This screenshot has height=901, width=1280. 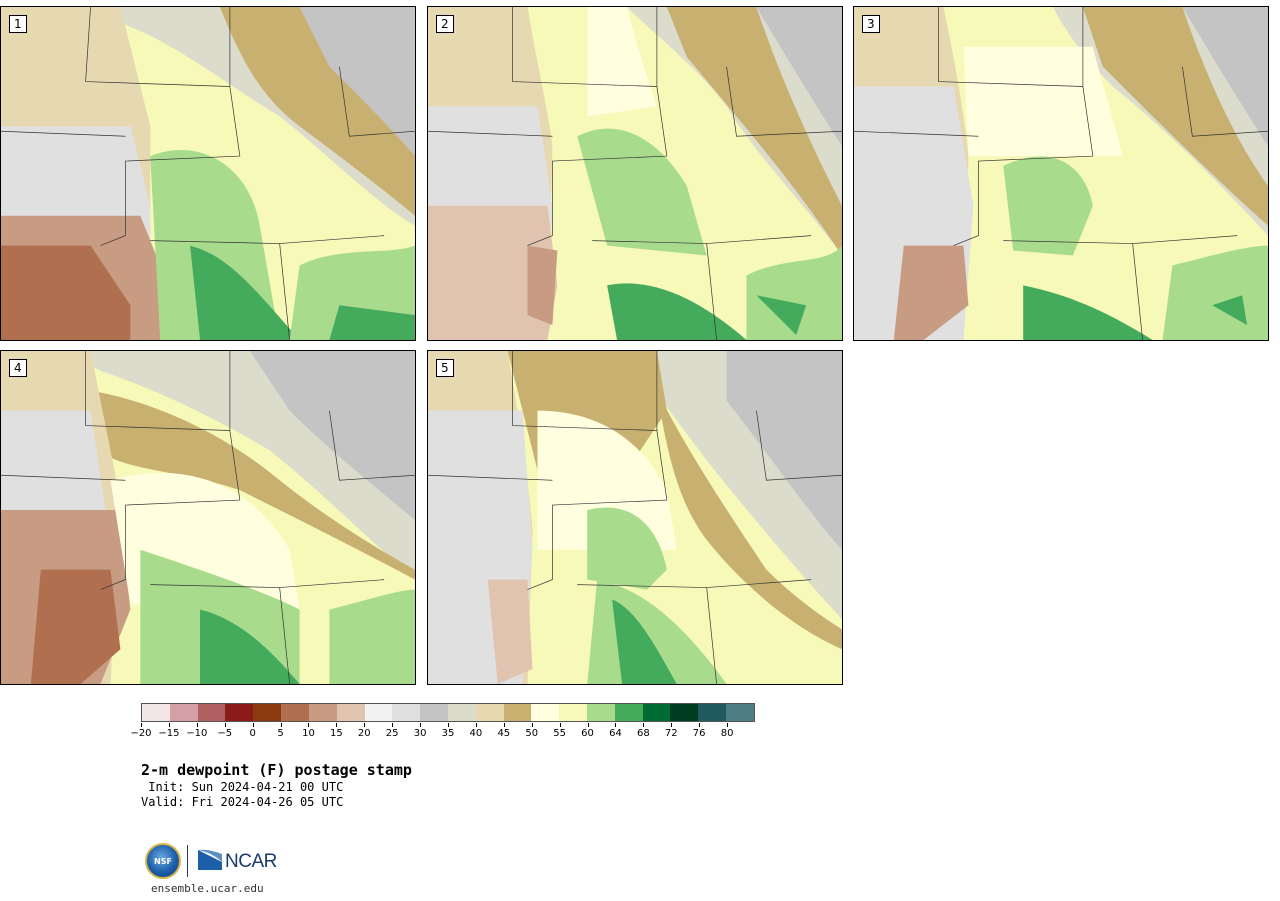 What do you see at coordinates (169, 733) in the screenshot?
I see `colorbar-tick-label: −15` at bounding box center [169, 733].